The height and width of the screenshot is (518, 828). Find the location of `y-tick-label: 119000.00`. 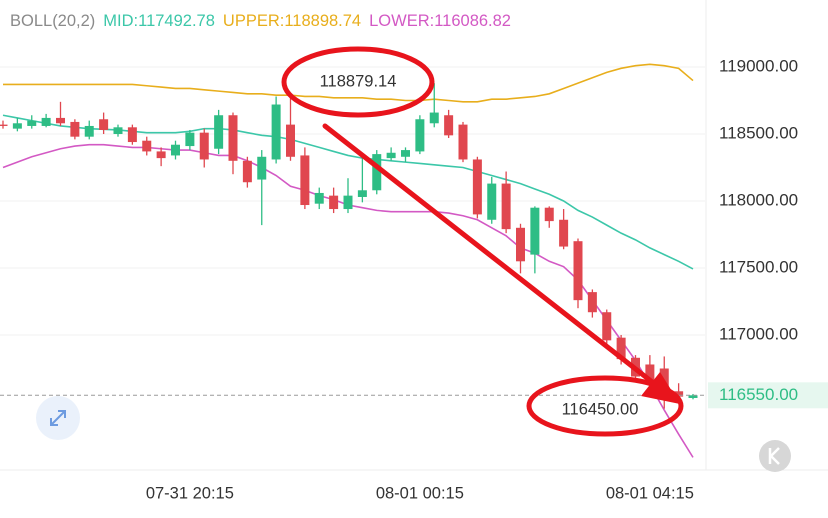

y-tick-label: 119000.00 is located at coordinates (758, 65).